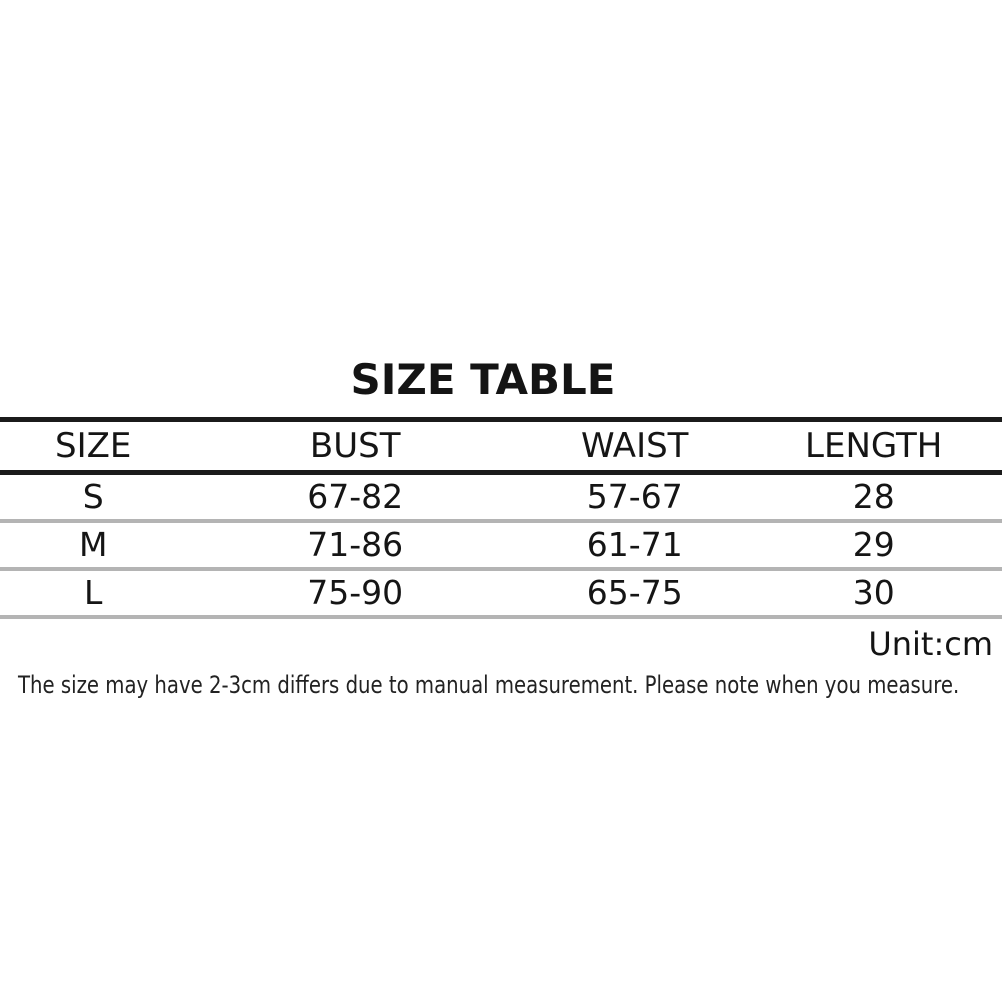 This screenshot has height=1002, width=1002. Describe the element at coordinates (501, 499) in the screenshot. I see `table-row-s: S 67-82 57-67 28` at that location.